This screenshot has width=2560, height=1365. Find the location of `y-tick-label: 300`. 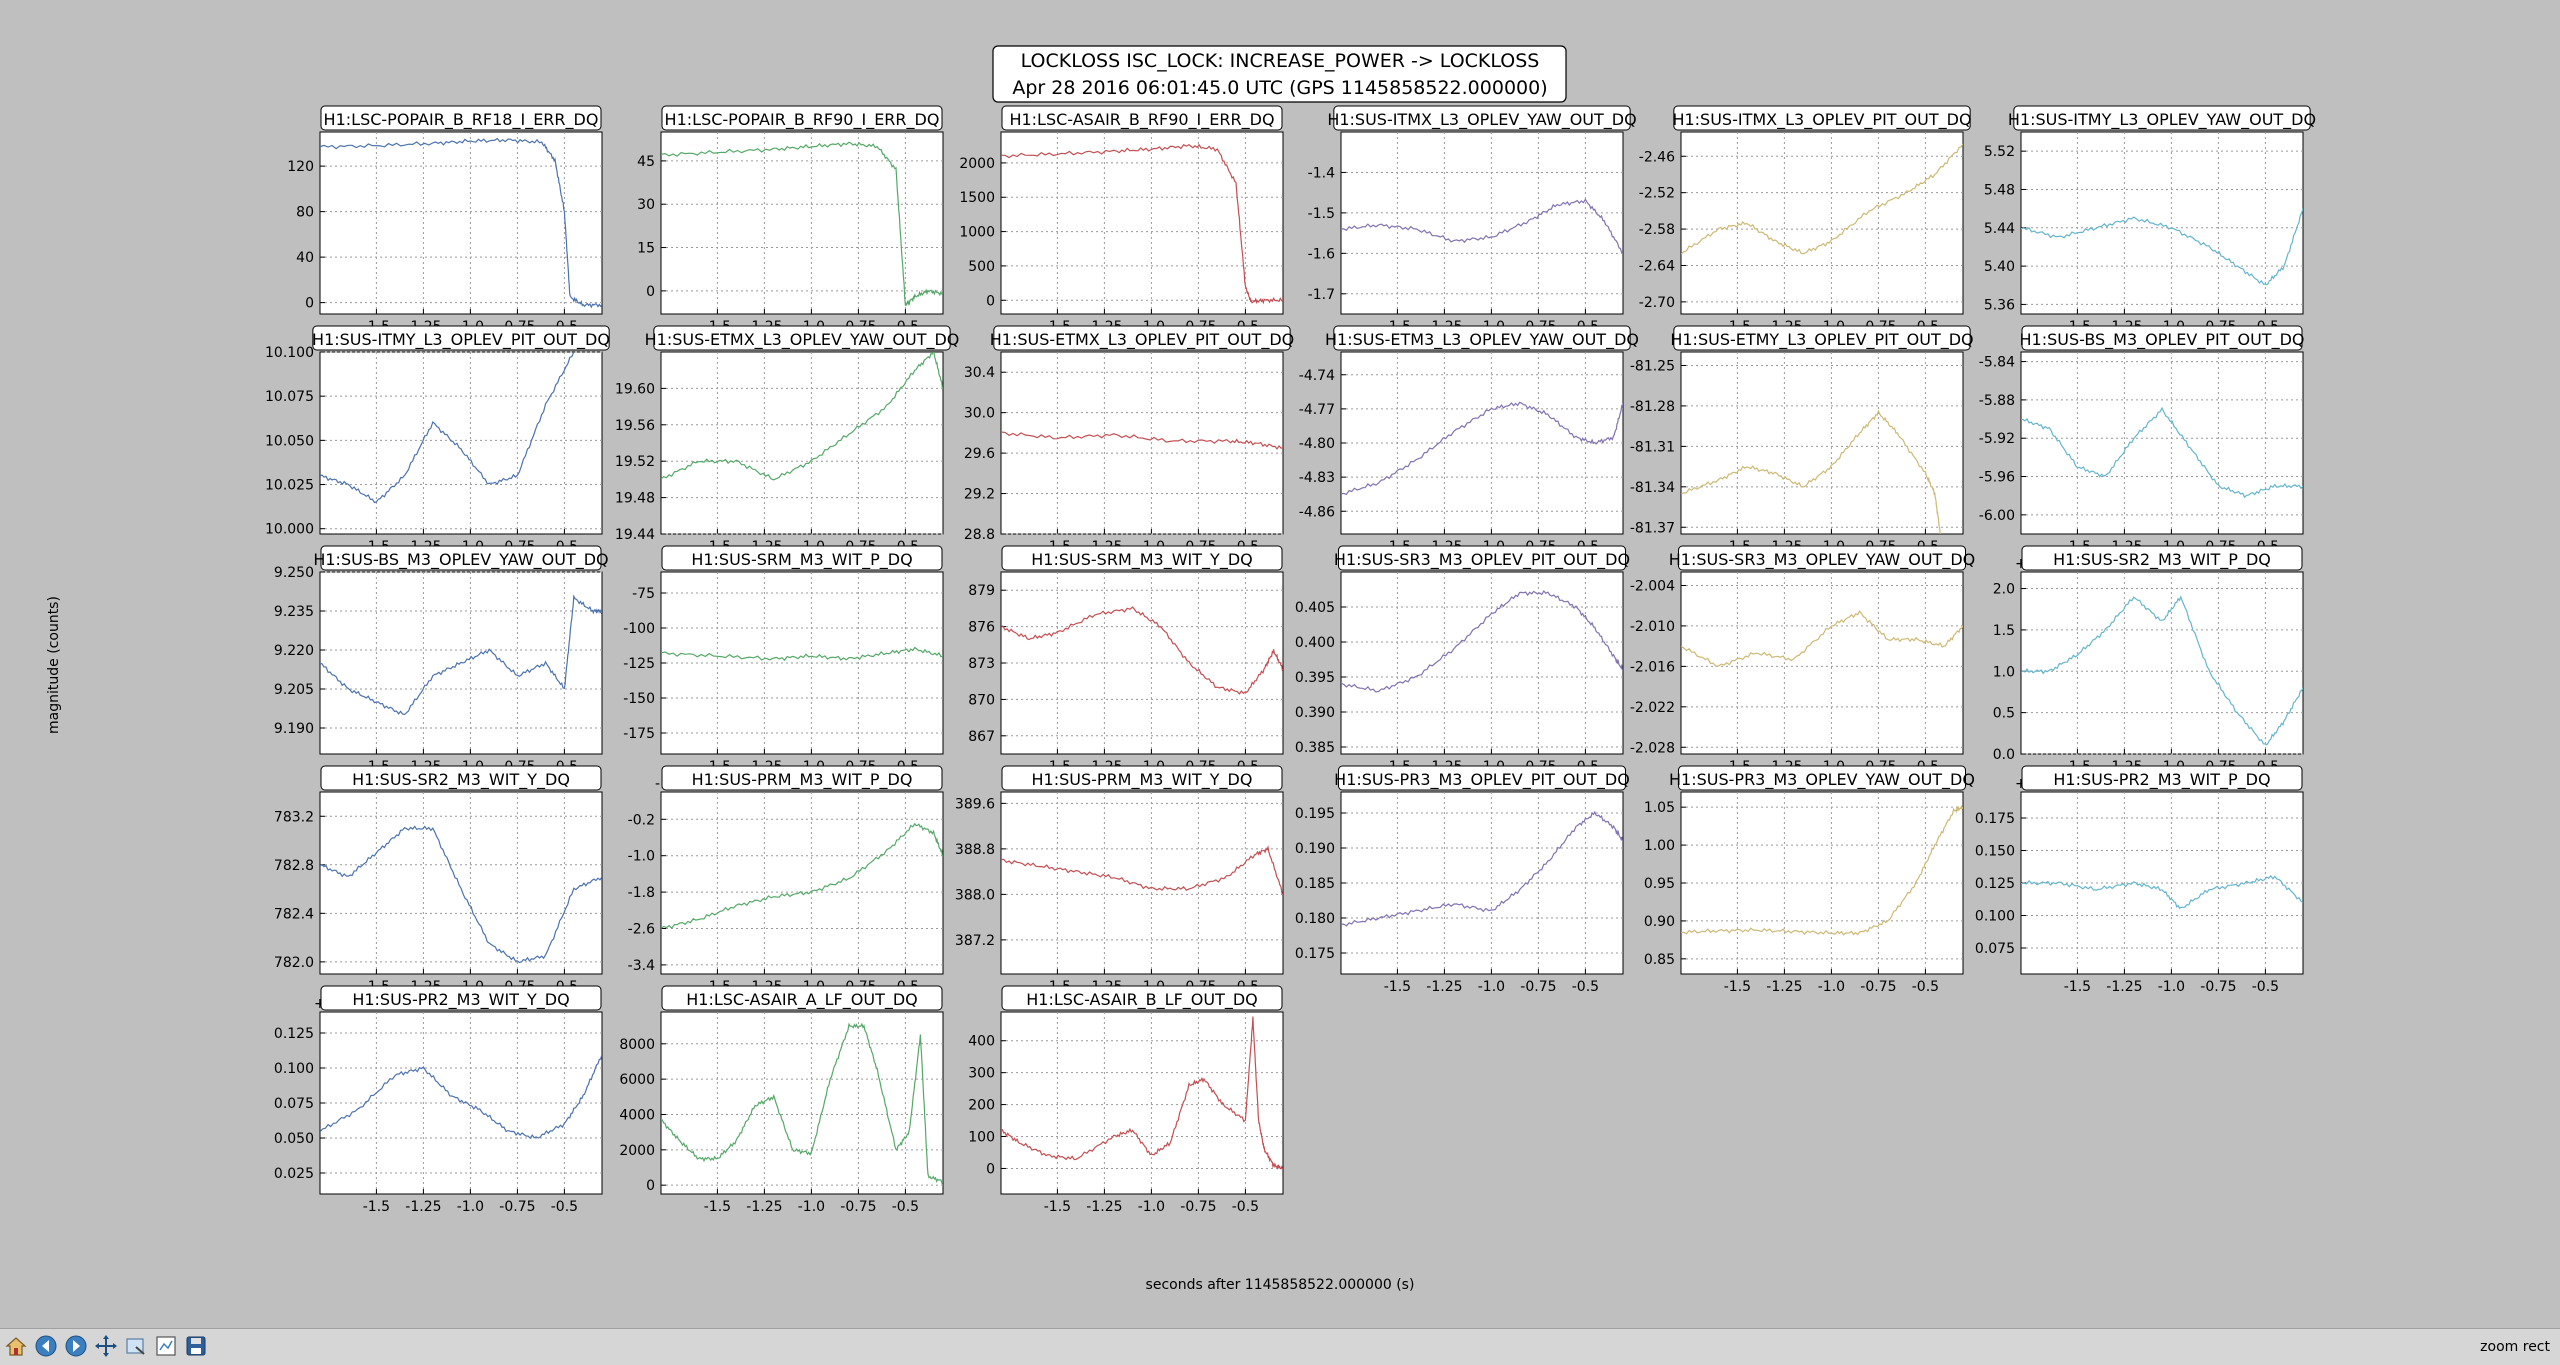

y-tick-label: 300 is located at coordinates (981, 1074).